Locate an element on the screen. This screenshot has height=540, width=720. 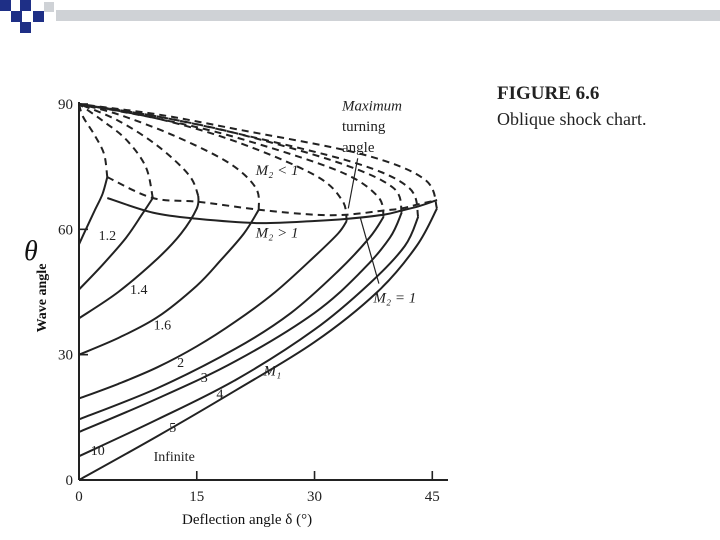
annotation-text: M₂ > 1 is located at coordinates (277, 234).